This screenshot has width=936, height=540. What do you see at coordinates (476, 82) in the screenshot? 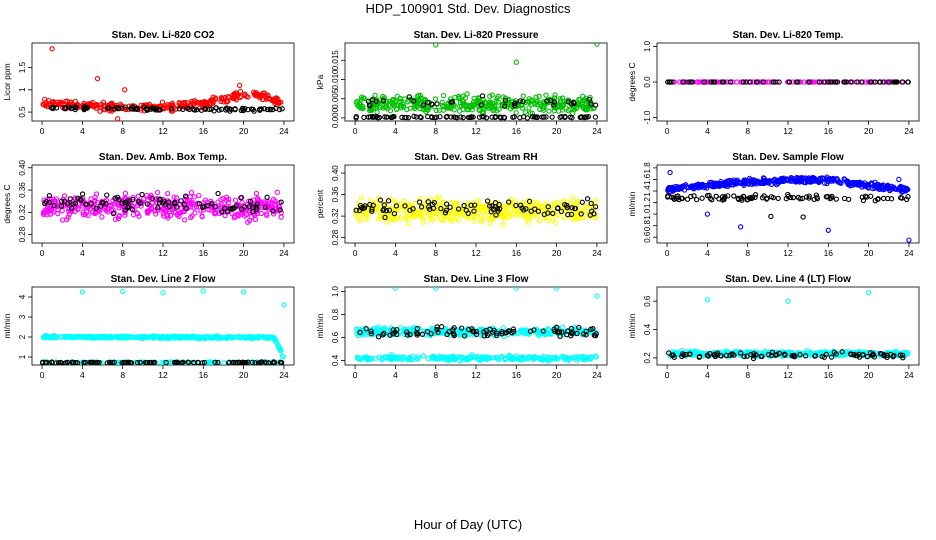
I see `points-group` at bounding box center [476, 82].